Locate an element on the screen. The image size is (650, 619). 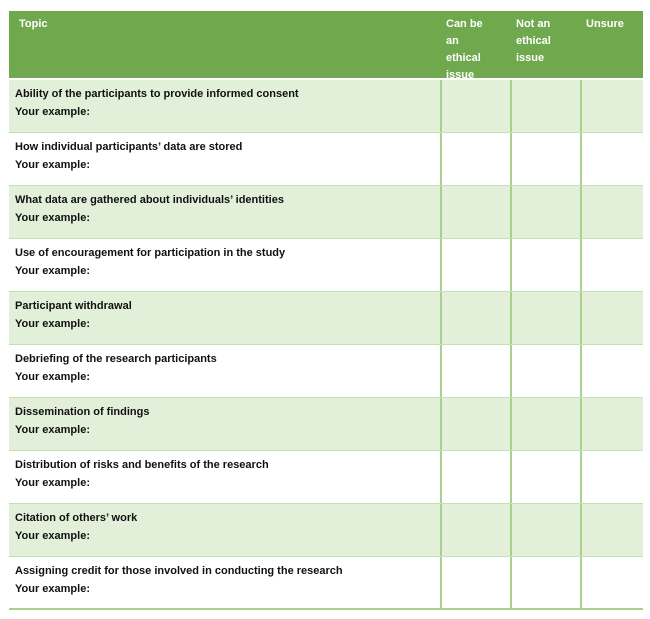
topic-title: Participant withdrawal is located at coordinates (73, 306).